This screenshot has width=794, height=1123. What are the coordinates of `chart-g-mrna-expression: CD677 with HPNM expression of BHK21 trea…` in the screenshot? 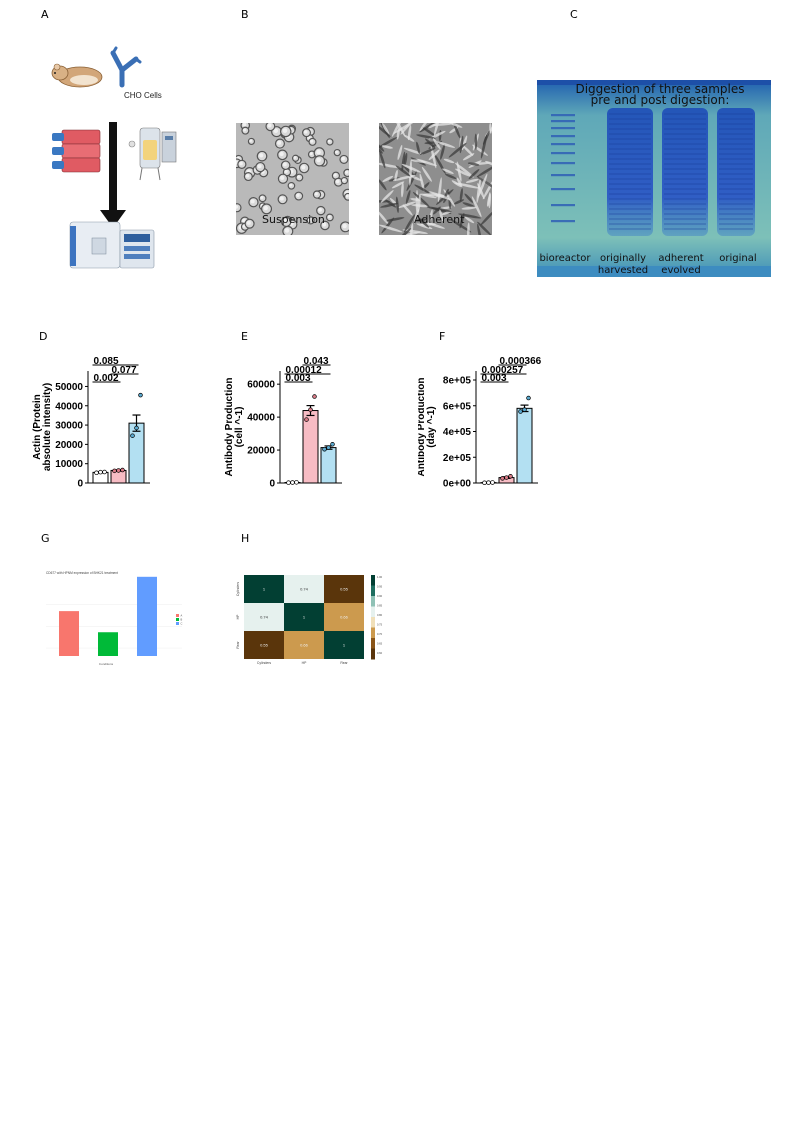 It's located at (114, 618).